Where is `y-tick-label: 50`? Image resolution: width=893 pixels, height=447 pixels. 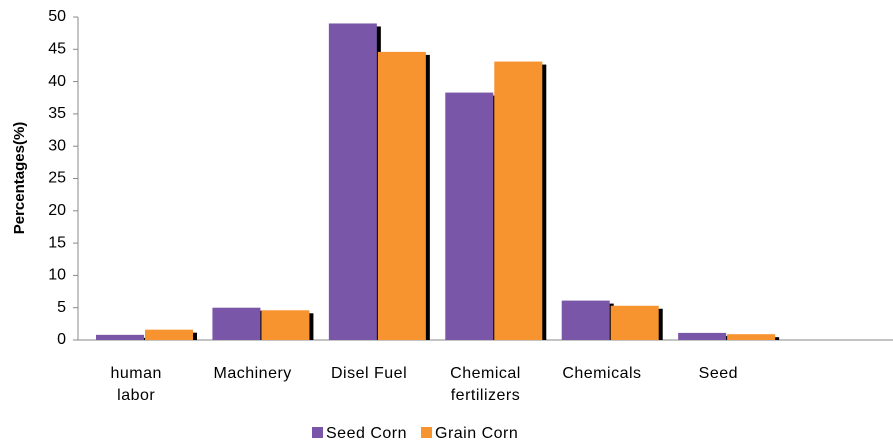
y-tick-label: 50 is located at coordinates (57, 16).